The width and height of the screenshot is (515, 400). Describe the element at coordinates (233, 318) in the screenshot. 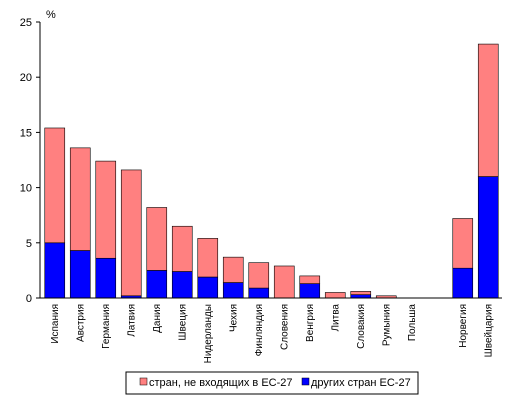

I see `x-tick-label: Чехия` at that location.